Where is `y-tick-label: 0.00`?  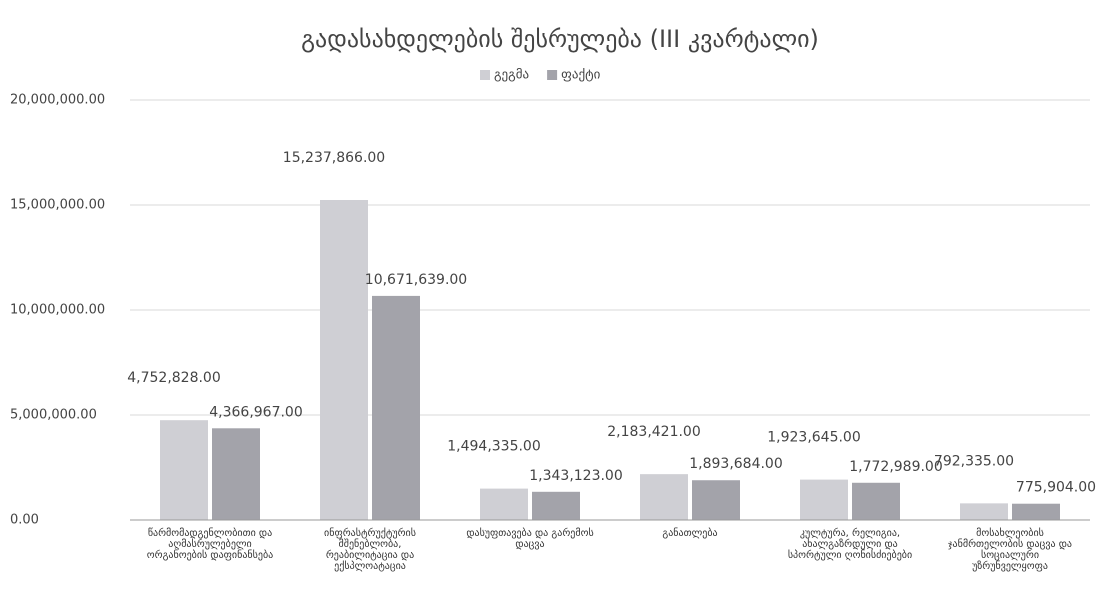
y-tick-label: 0.00 is located at coordinates (24, 520).